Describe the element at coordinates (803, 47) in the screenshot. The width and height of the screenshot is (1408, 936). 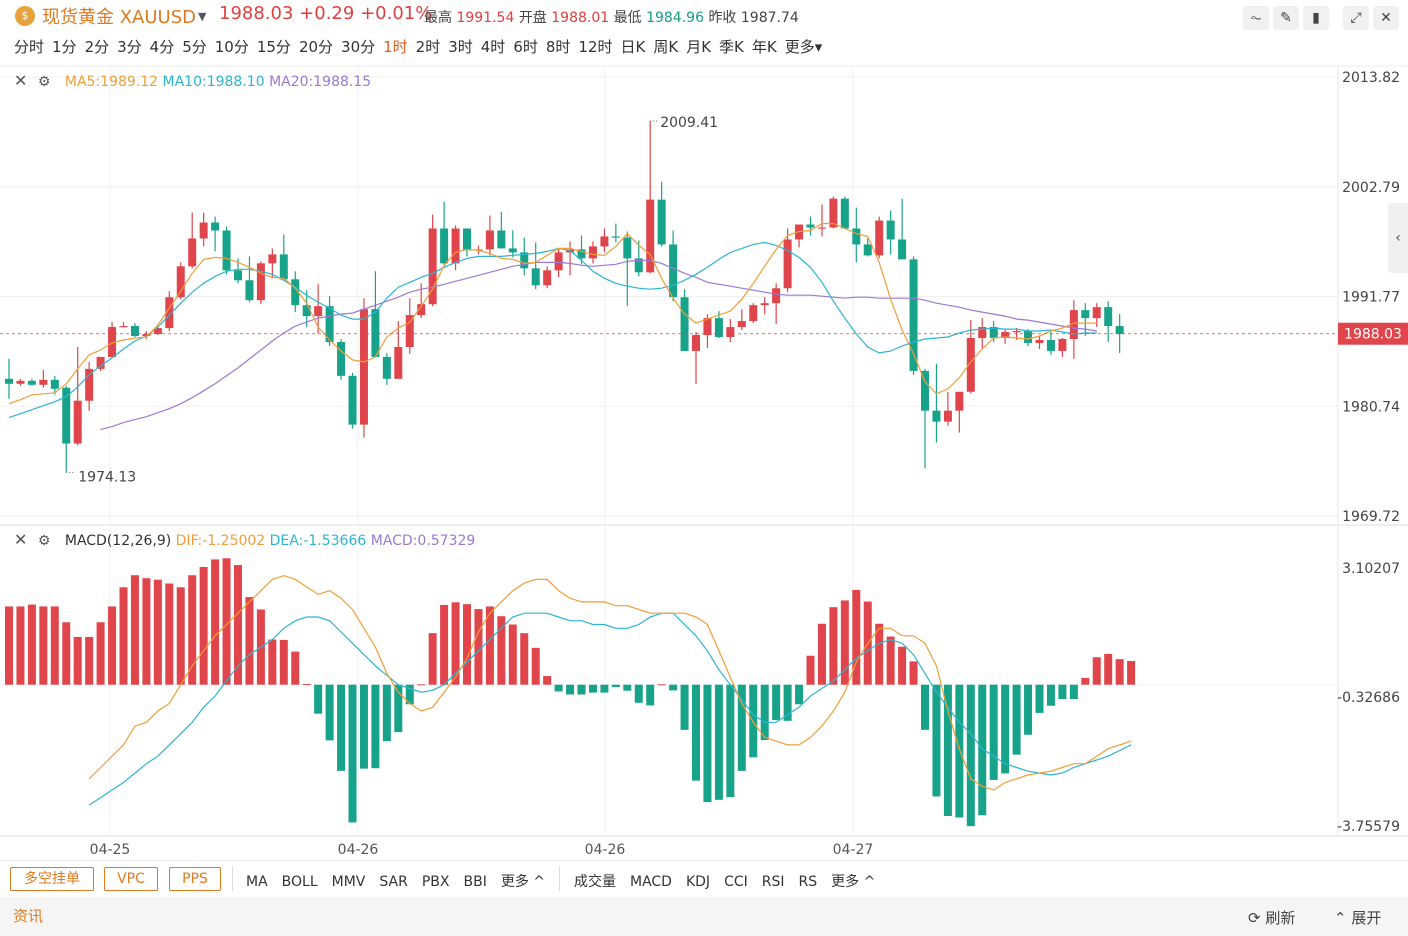
I see `period-tab: 更多▾` at that location.